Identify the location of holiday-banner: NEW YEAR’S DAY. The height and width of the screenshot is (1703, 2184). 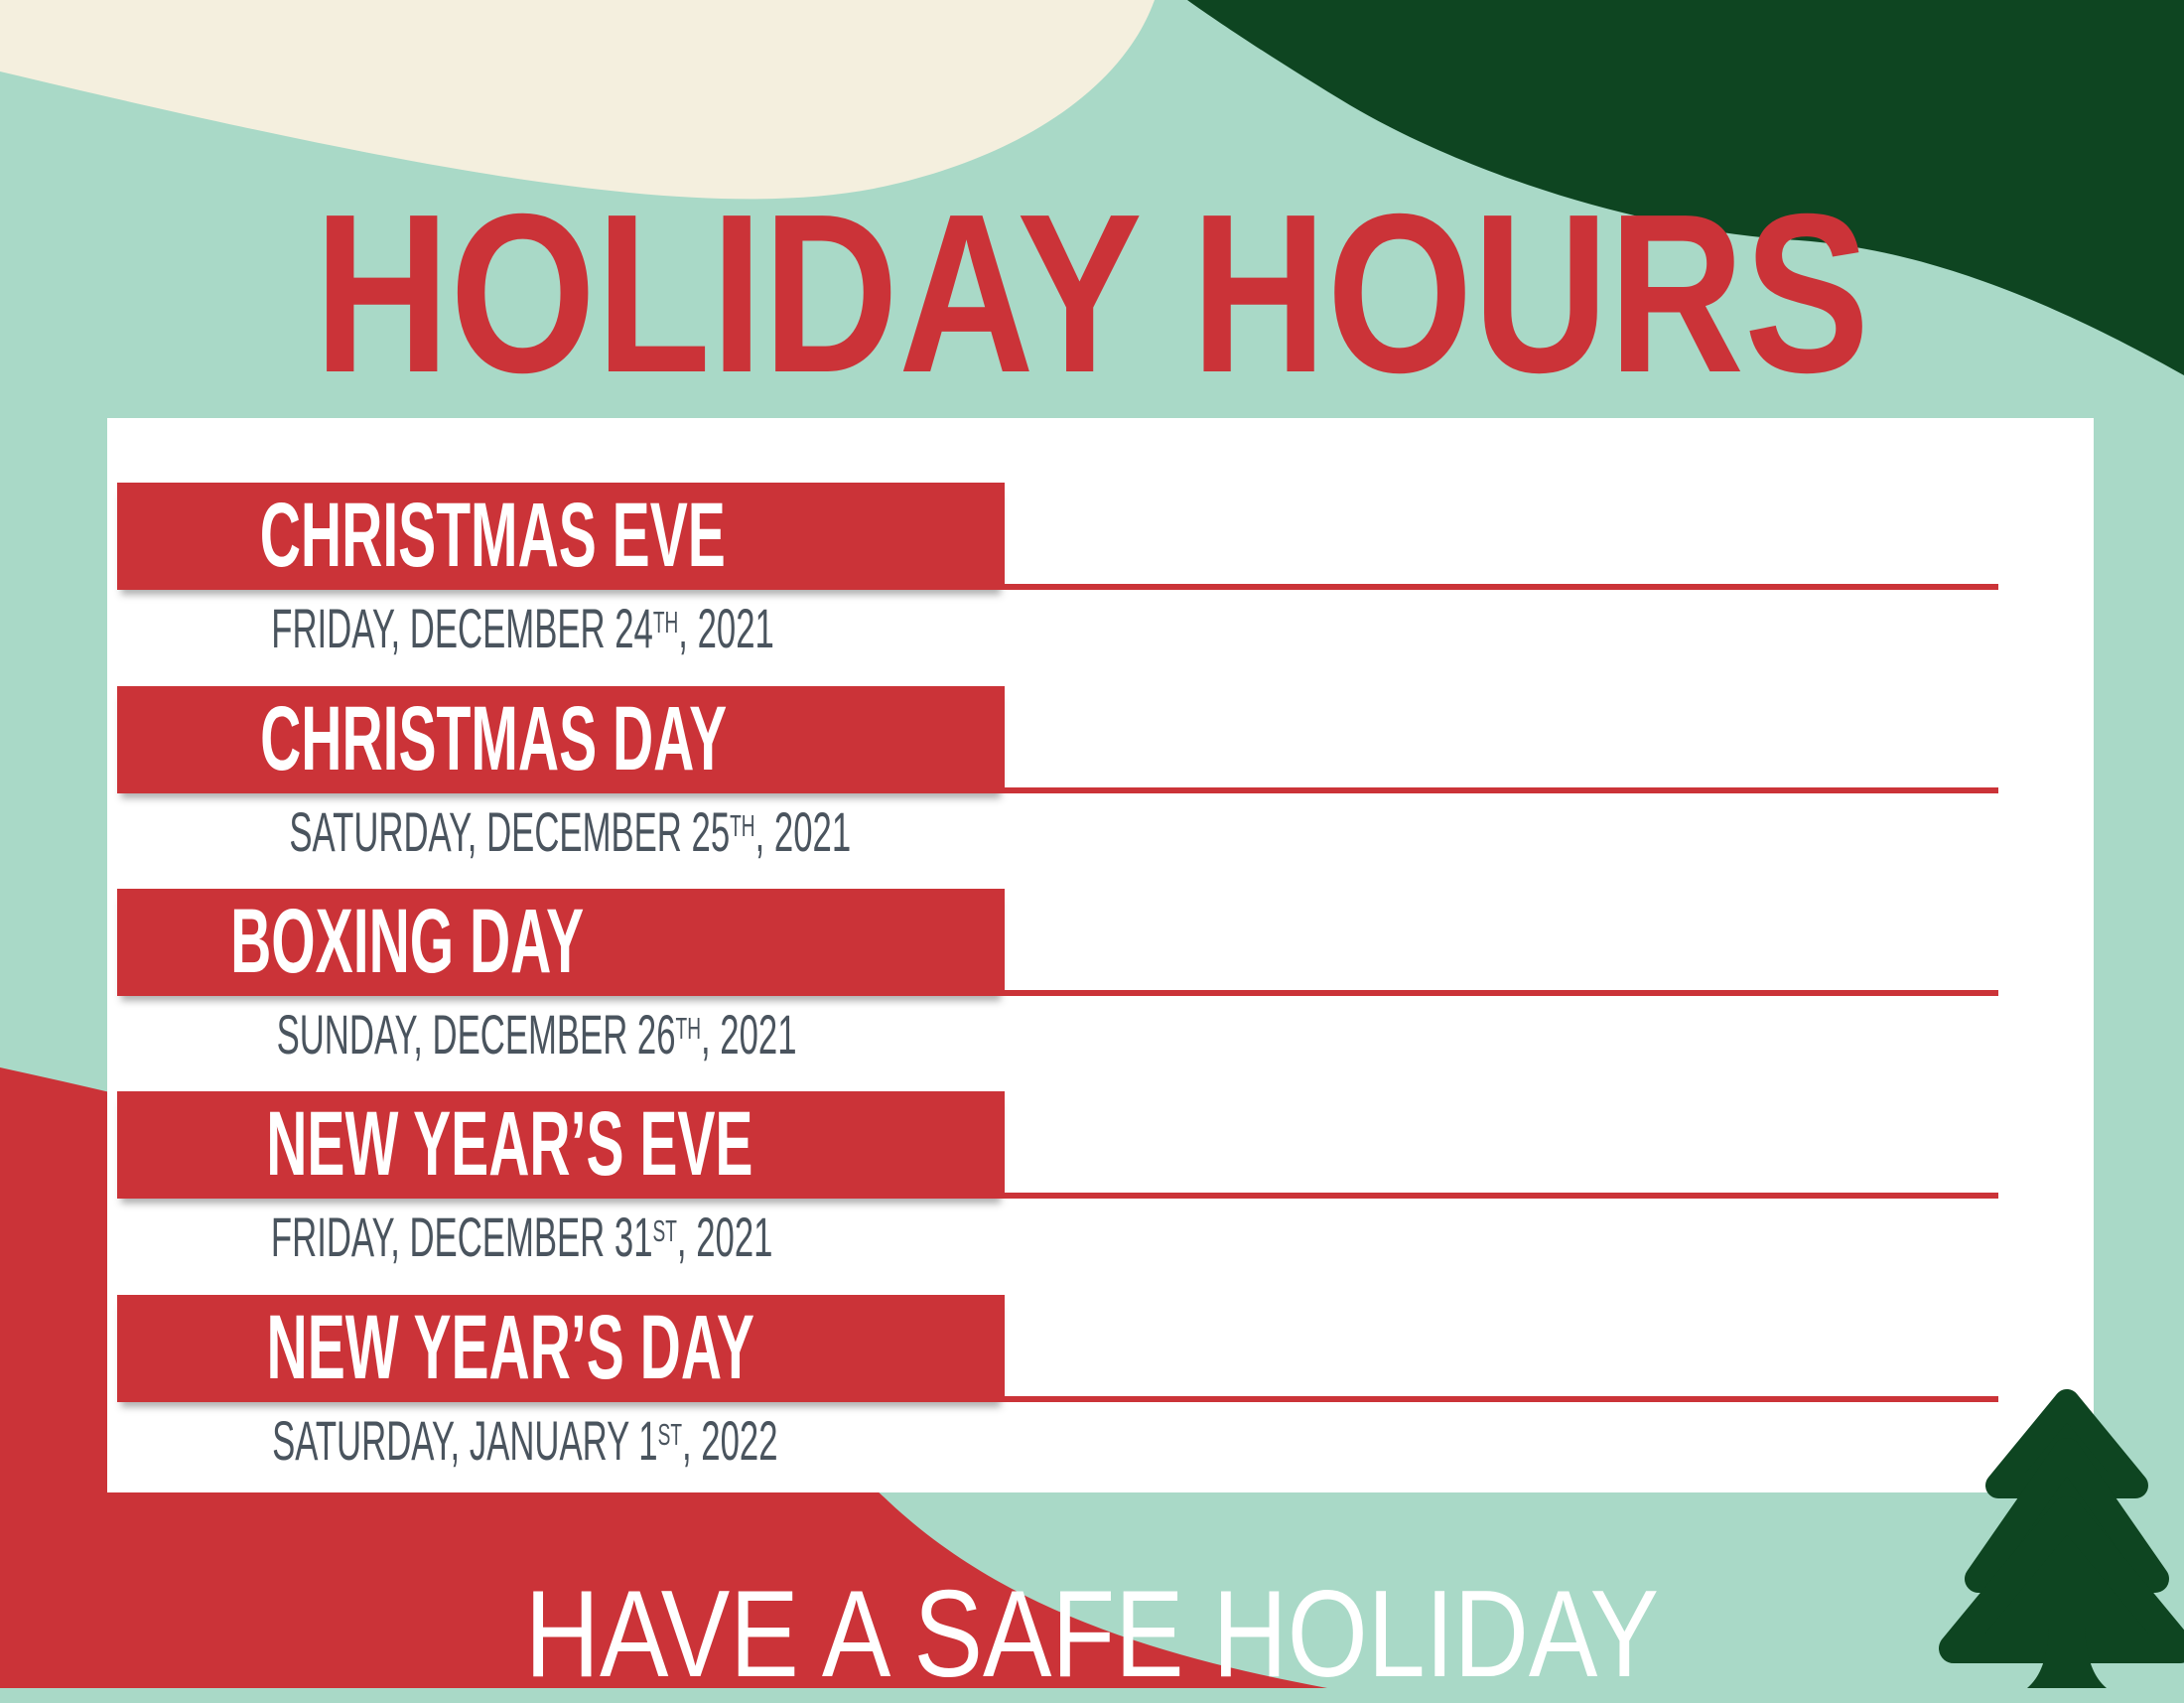
(561, 1348).